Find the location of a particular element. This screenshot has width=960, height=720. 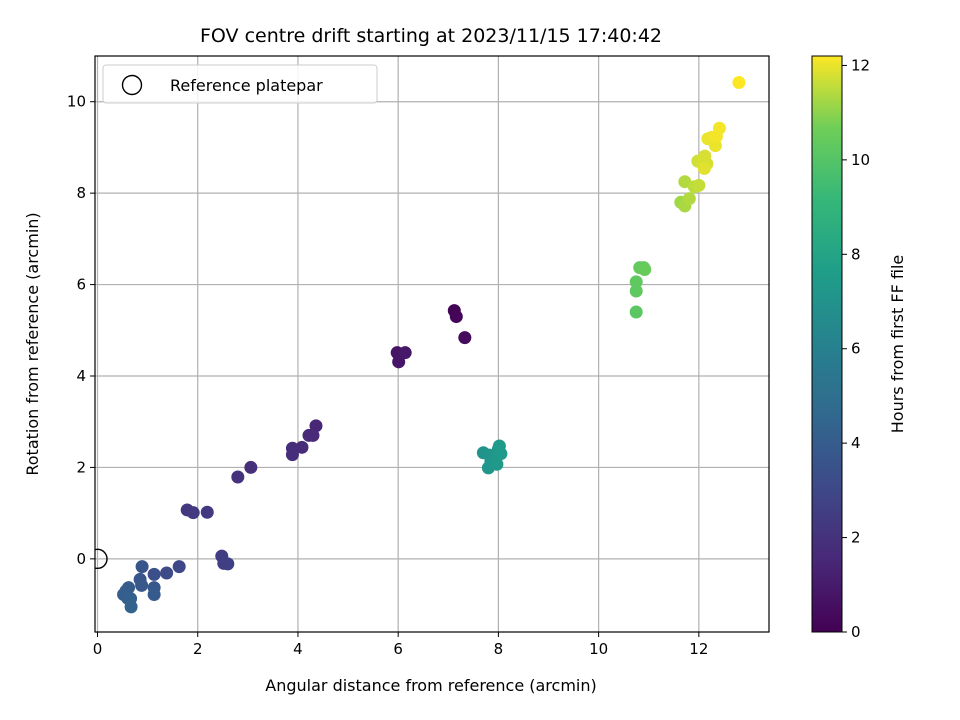

x-tick-label: 0 is located at coordinates (98, 649).